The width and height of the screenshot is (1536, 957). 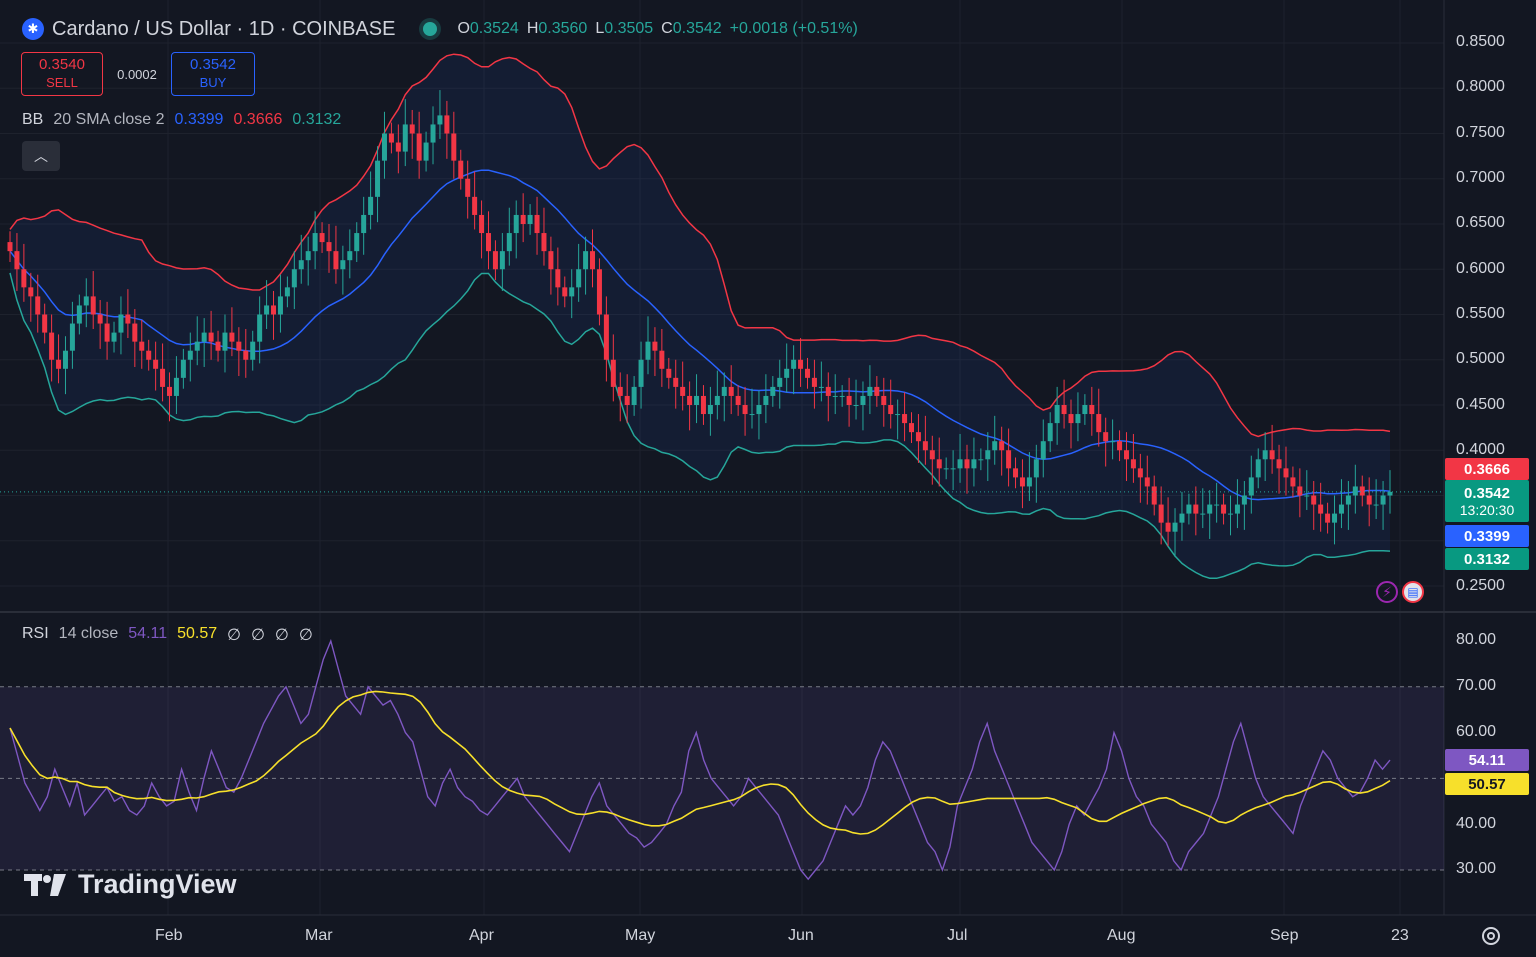 I want to click on market-status-icon, so click(x=430, y=29).